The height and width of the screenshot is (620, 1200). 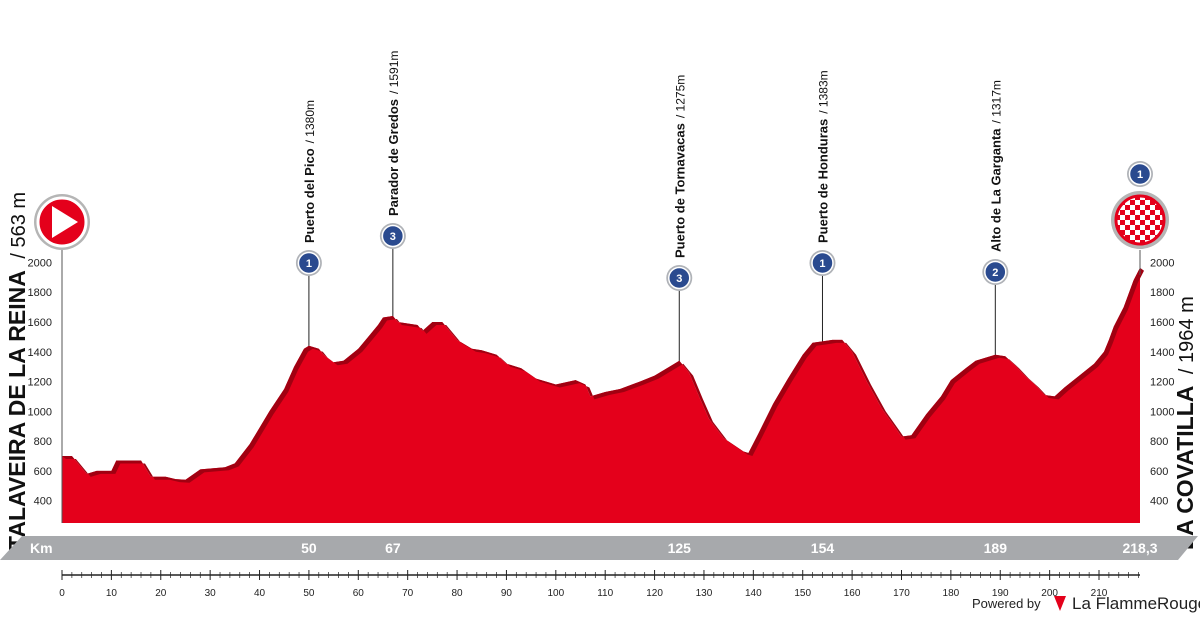 I want to click on start-city-elevation: / 563 m, so click(x=19, y=225).